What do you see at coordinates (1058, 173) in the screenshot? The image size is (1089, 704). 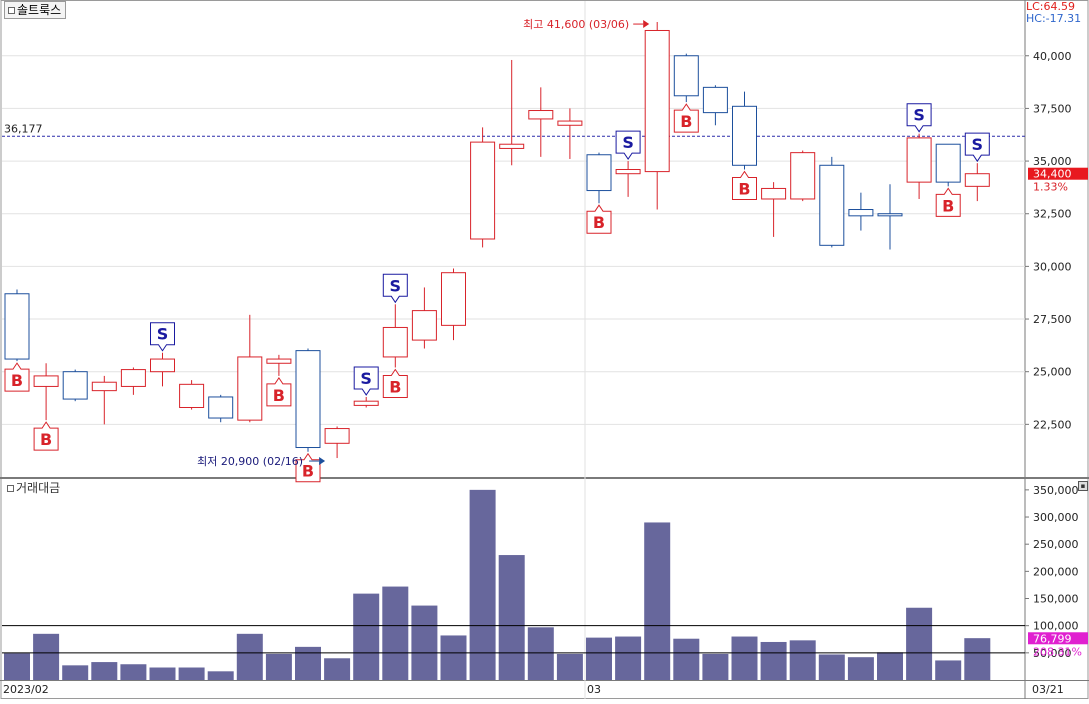 I see `current-price-tag` at bounding box center [1058, 173].